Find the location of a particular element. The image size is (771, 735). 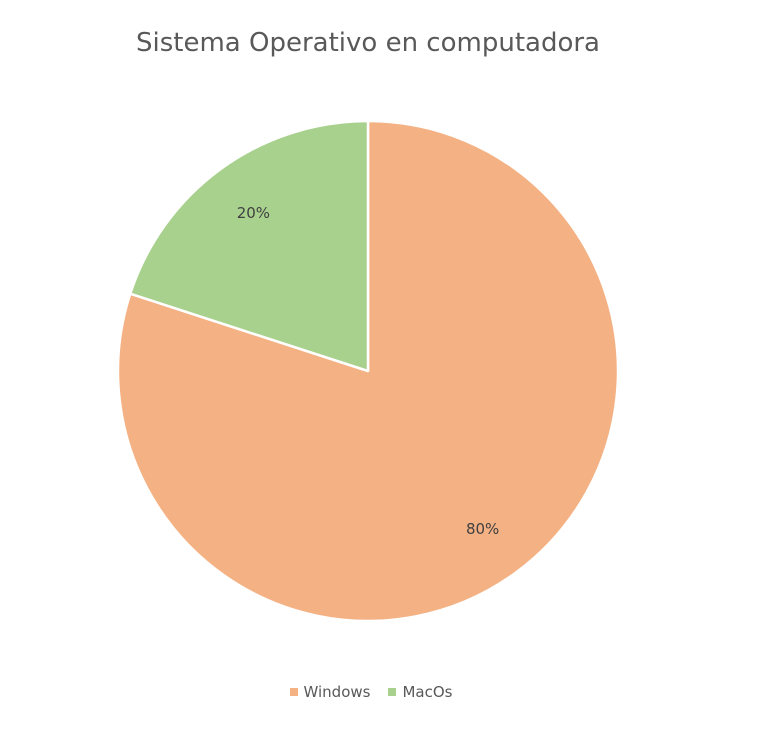

legend-swatch-windows is located at coordinates (293, 692).